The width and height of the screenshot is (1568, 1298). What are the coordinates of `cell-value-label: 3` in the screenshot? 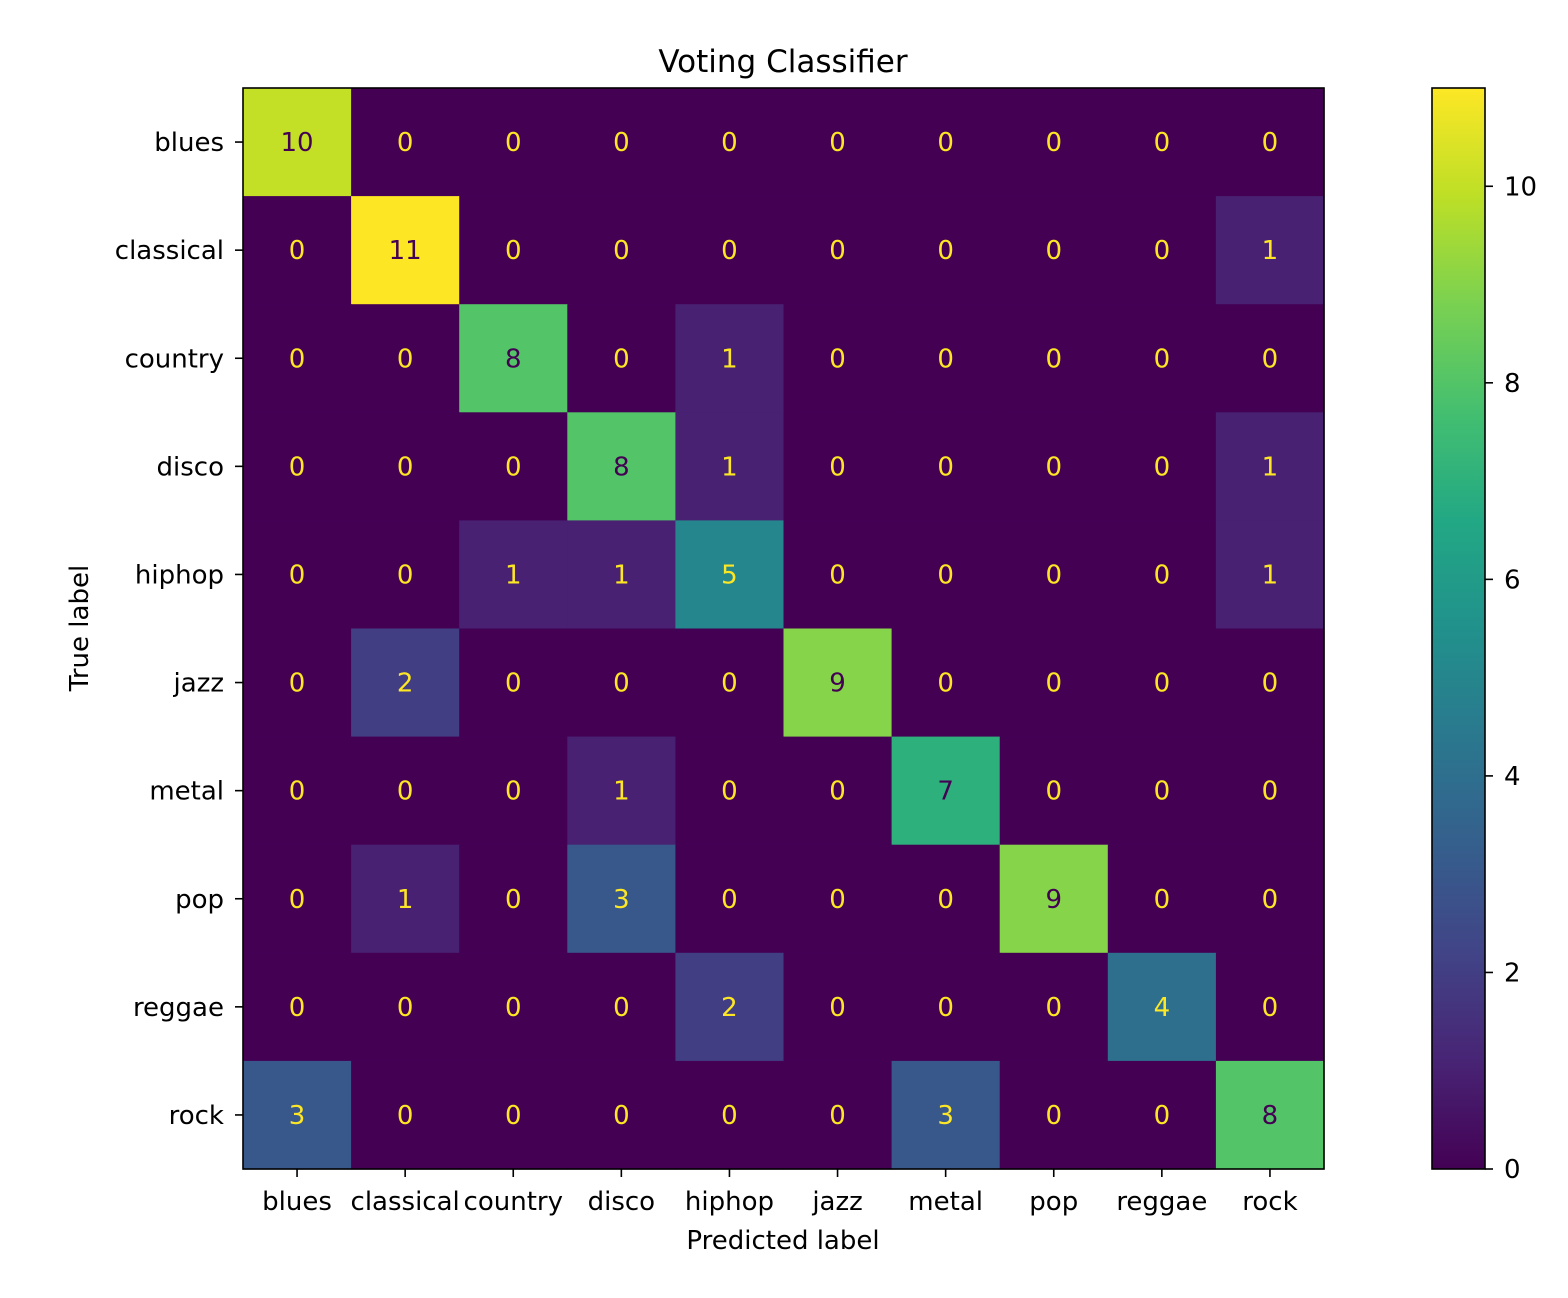 It's located at (297, 1116).